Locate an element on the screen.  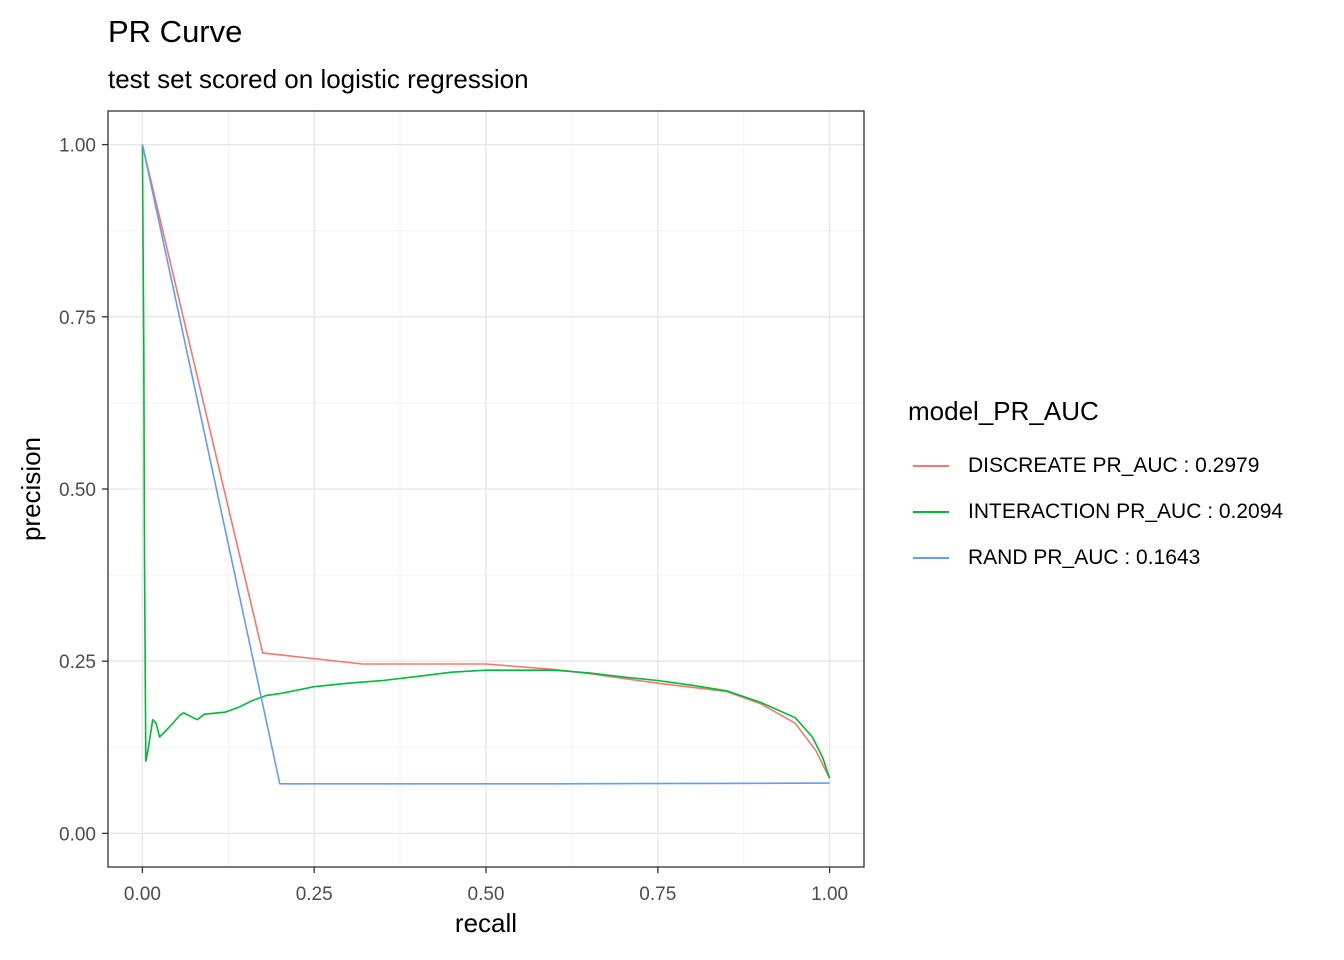
legend-item-interaction: INTERACTION PR_AUC : 0.2094 is located at coordinates (1095, 512).